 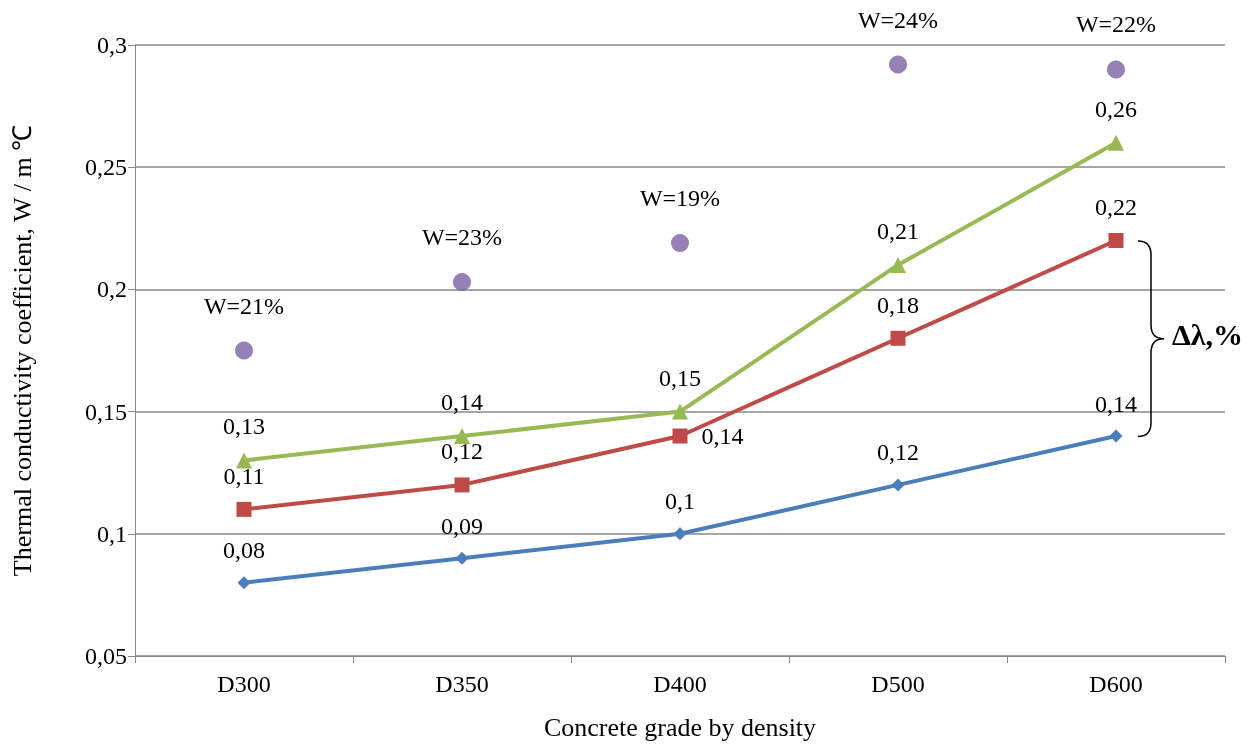 What do you see at coordinates (898, 304) in the screenshot?
I see `data-label: 0,18` at bounding box center [898, 304].